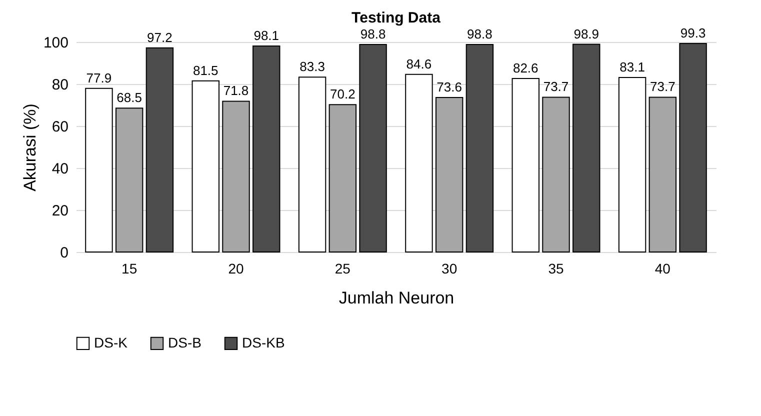 The height and width of the screenshot is (416, 761). What do you see at coordinates (64, 253) in the screenshot?
I see `y-tick-label: 0` at bounding box center [64, 253].